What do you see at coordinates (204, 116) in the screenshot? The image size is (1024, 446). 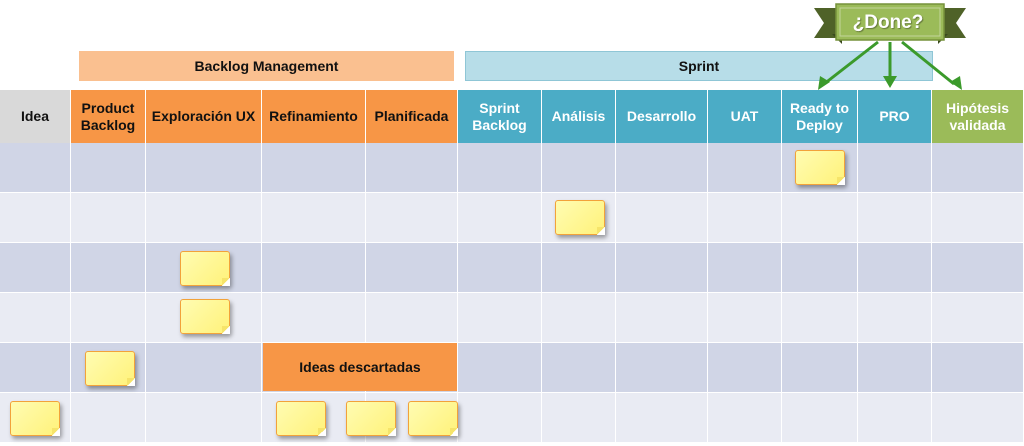 I see `column-header-exploracion-ux: Exploración UX` at bounding box center [204, 116].